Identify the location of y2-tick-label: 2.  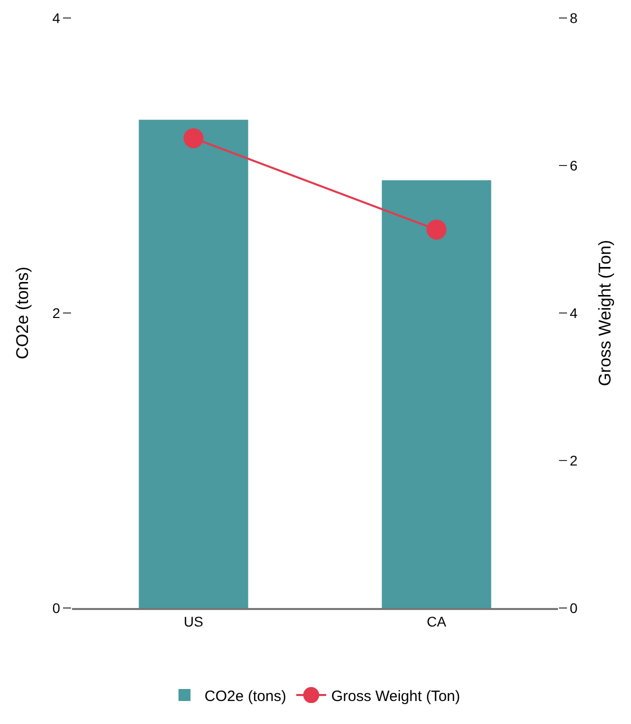
(574, 460).